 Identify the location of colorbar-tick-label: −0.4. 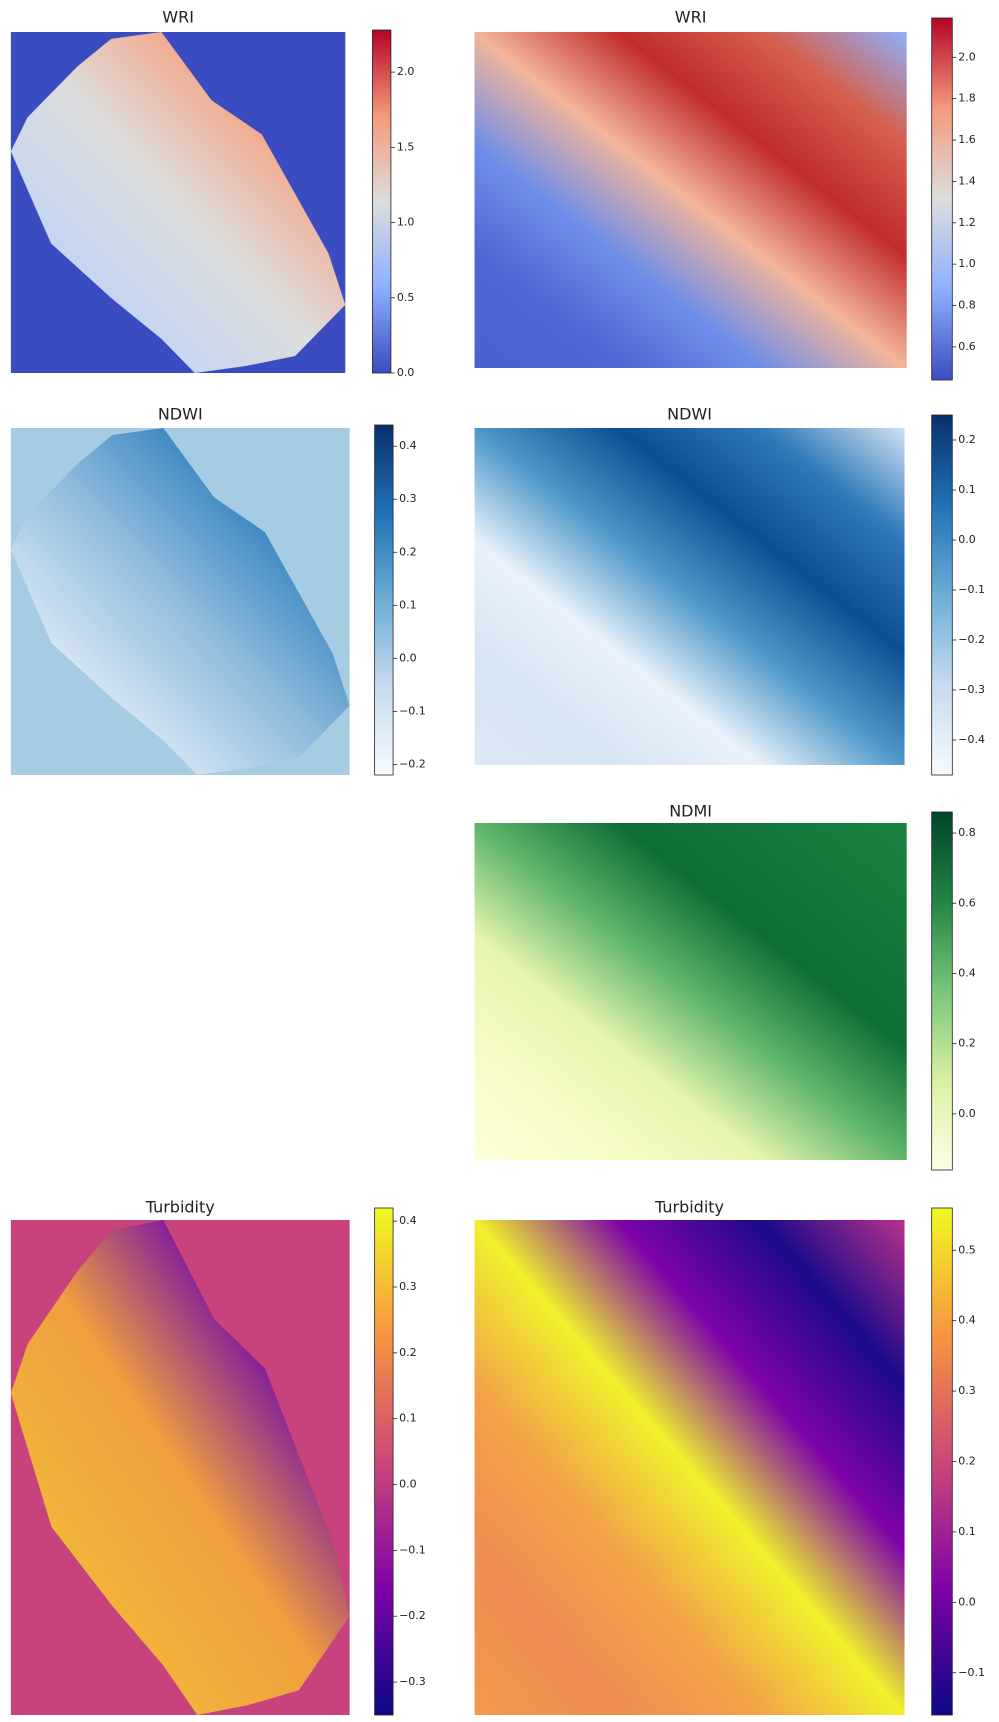
(971, 739).